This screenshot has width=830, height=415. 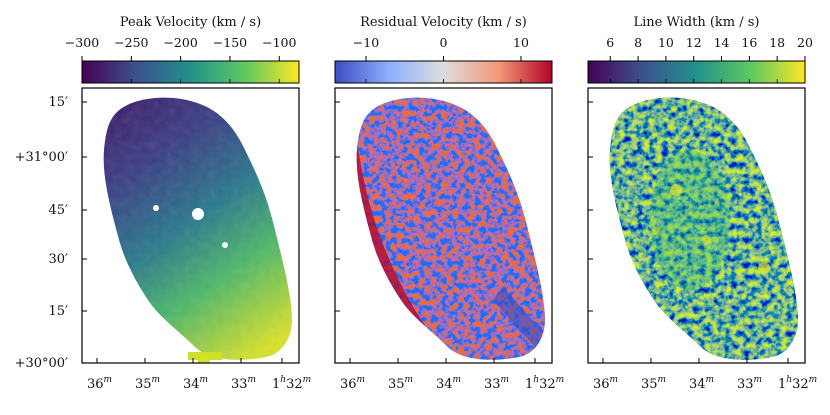 I want to click on colorbar-tick-label: 14, so click(x=722, y=42).